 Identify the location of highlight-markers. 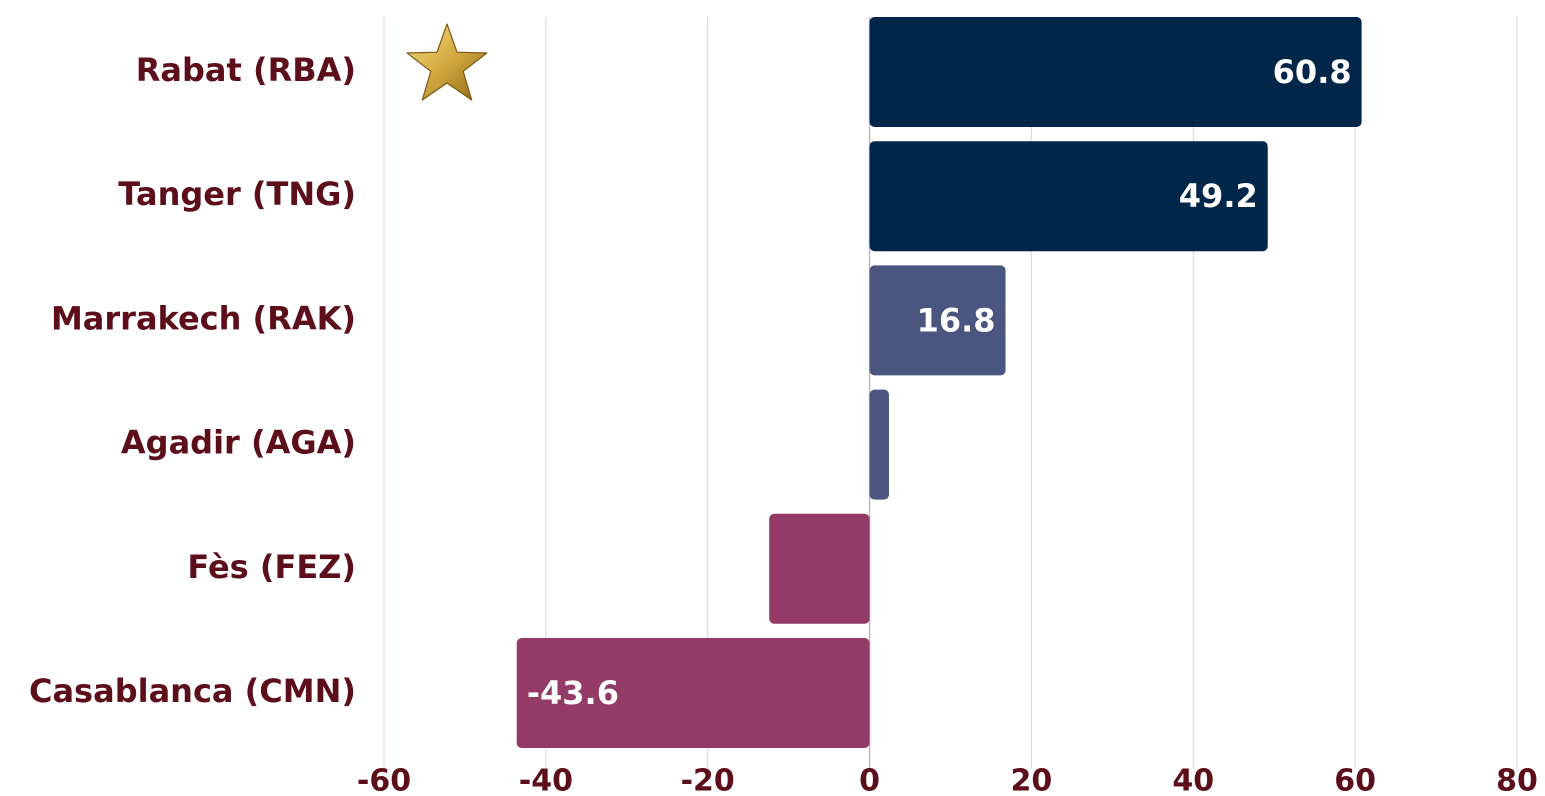
(447, 62).